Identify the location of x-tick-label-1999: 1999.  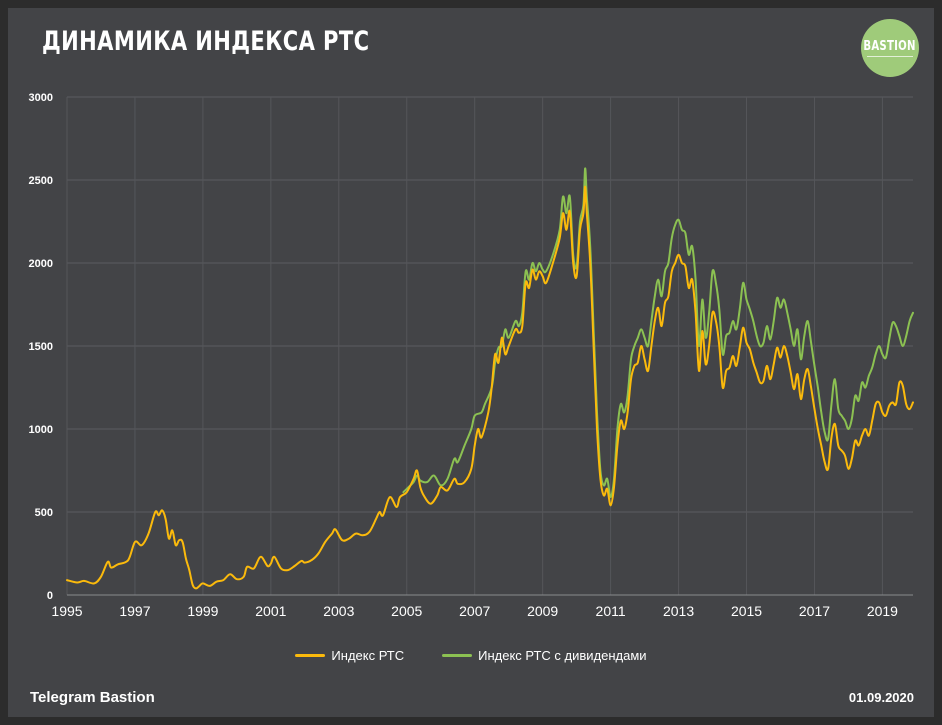
(202, 611).